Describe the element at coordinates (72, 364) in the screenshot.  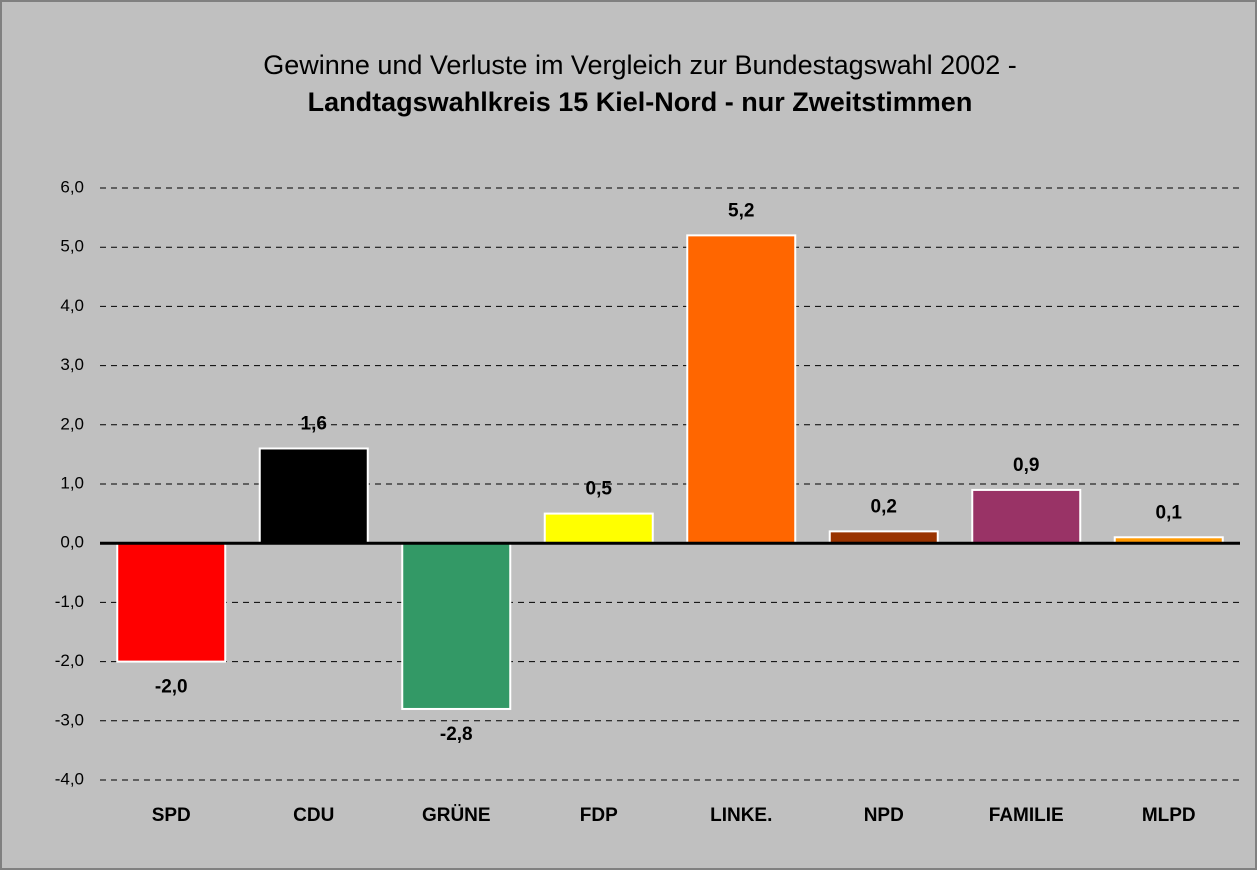
I see `y-tick-label: 3,0` at that location.